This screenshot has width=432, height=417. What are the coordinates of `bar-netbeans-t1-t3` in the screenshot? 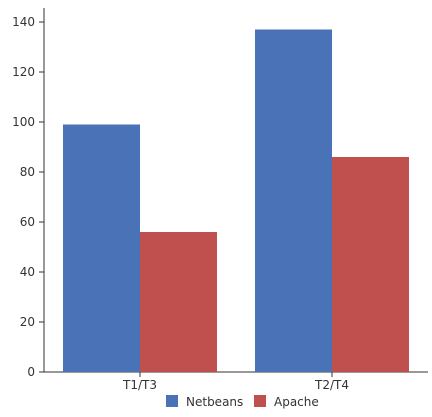 It's located at (101, 248).